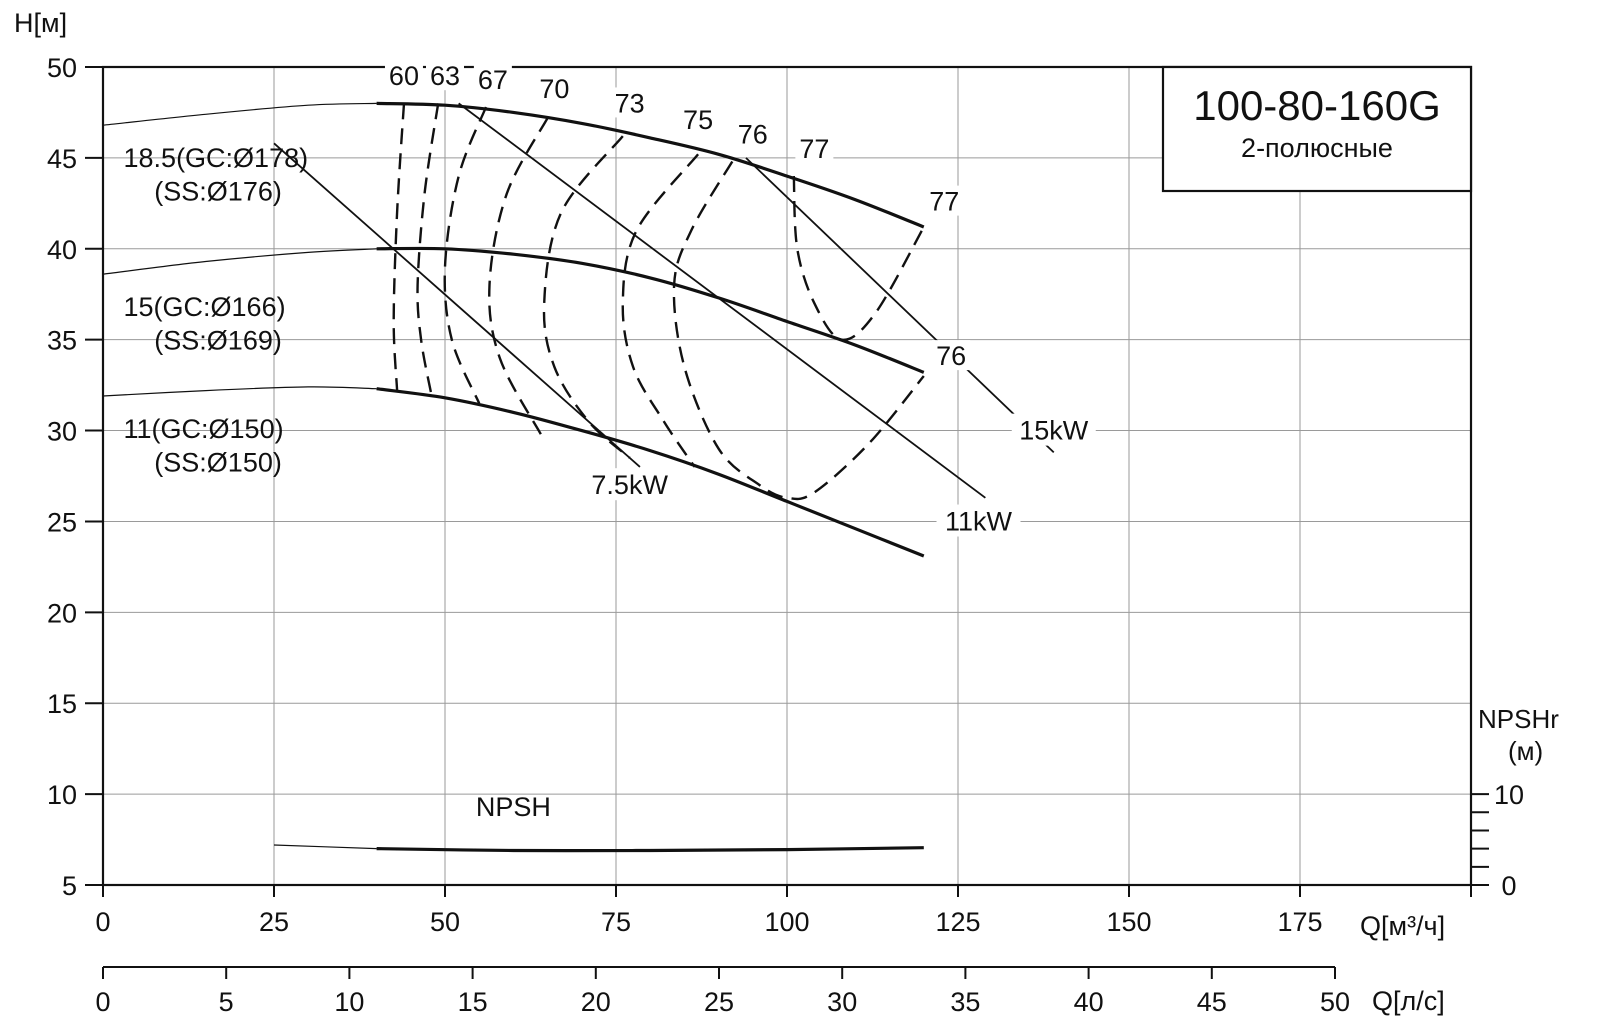 The height and width of the screenshot is (1025, 1600). Describe the element at coordinates (1317, 148) in the screenshot. I see `chart-subtitle: 2-полюсные` at that location.